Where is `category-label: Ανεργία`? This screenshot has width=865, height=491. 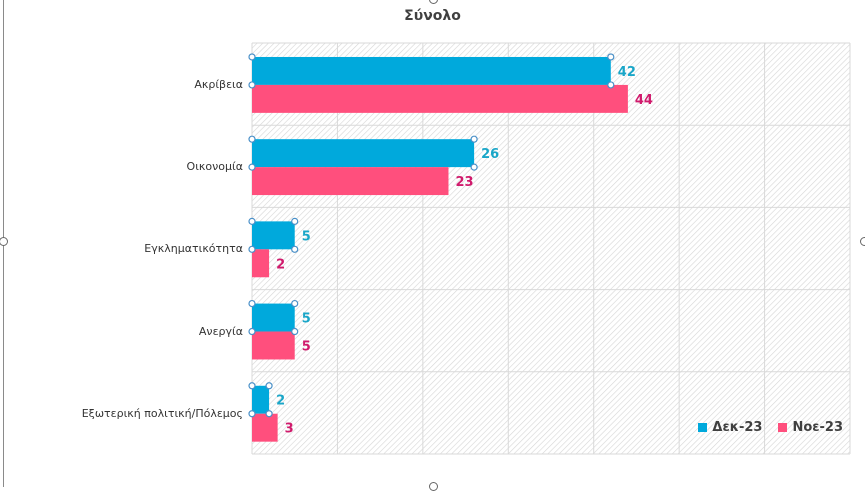 category-label: Ανεργία is located at coordinates (220, 331).